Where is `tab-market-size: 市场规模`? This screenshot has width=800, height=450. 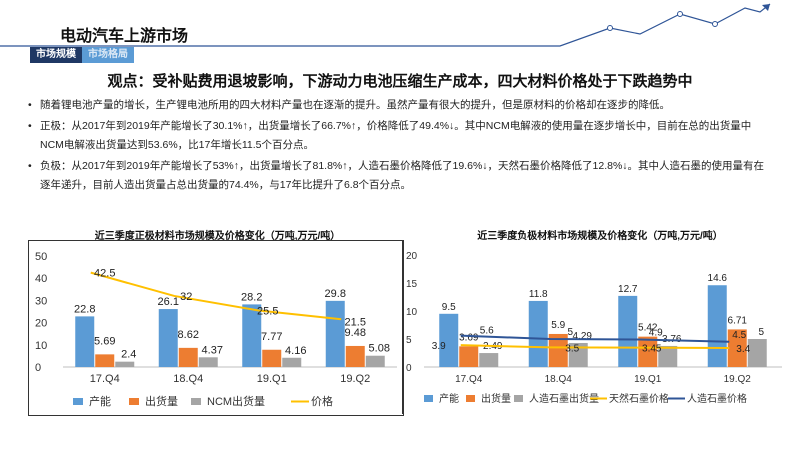
tab-market-size: 市场规模 is located at coordinates (56, 55).